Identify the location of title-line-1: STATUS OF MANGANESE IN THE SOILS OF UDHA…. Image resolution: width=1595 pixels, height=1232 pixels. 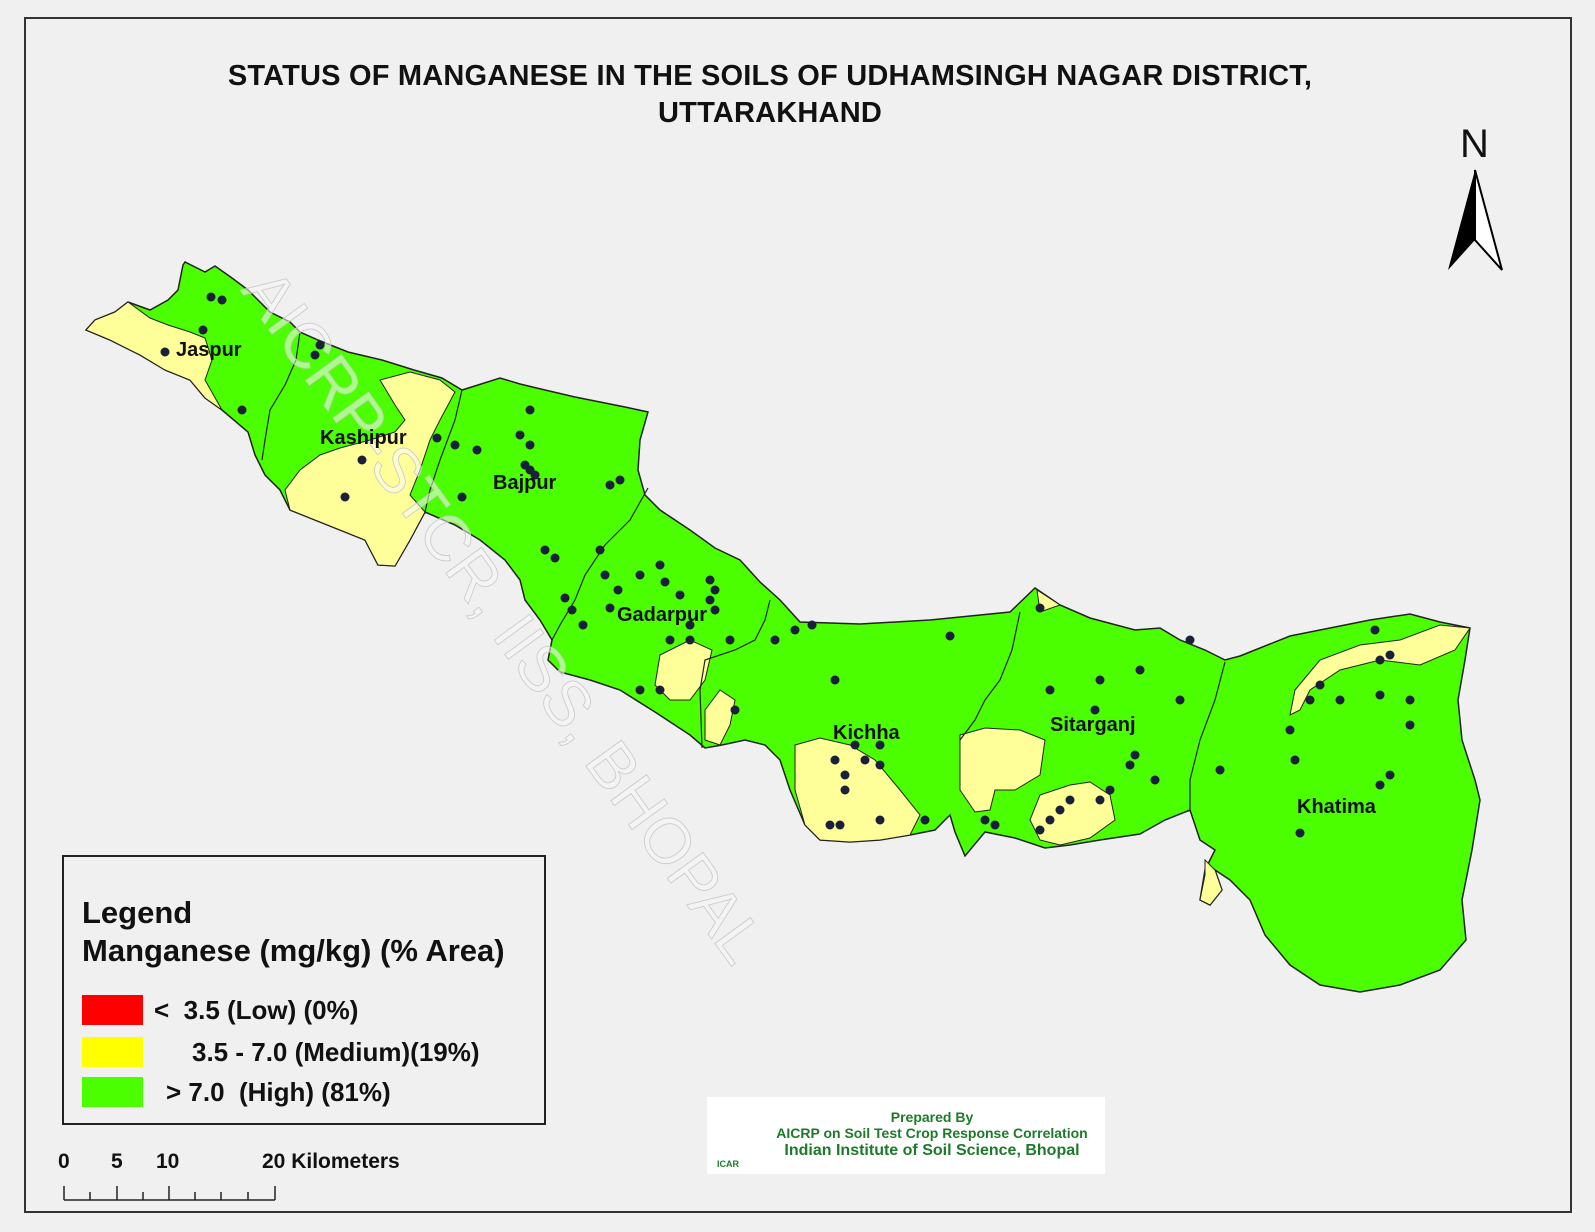
(770, 76).